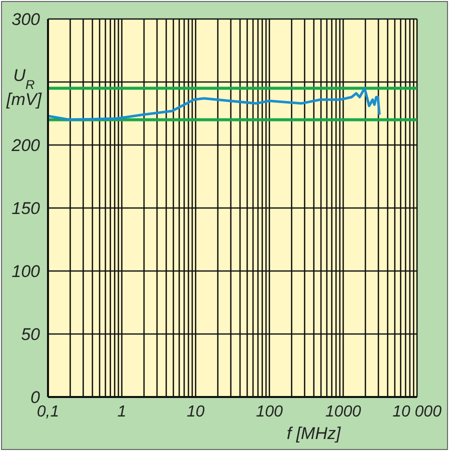  What do you see at coordinates (121, 411) in the screenshot?
I see `x-tick-label: 1` at bounding box center [121, 411].